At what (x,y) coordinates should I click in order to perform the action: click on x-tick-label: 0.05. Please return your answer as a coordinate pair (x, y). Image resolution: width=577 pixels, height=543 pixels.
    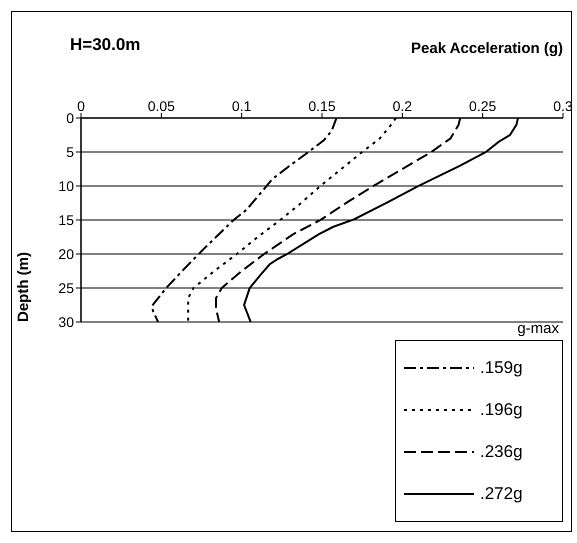
    Looking at the image, I should click on (162, 106).